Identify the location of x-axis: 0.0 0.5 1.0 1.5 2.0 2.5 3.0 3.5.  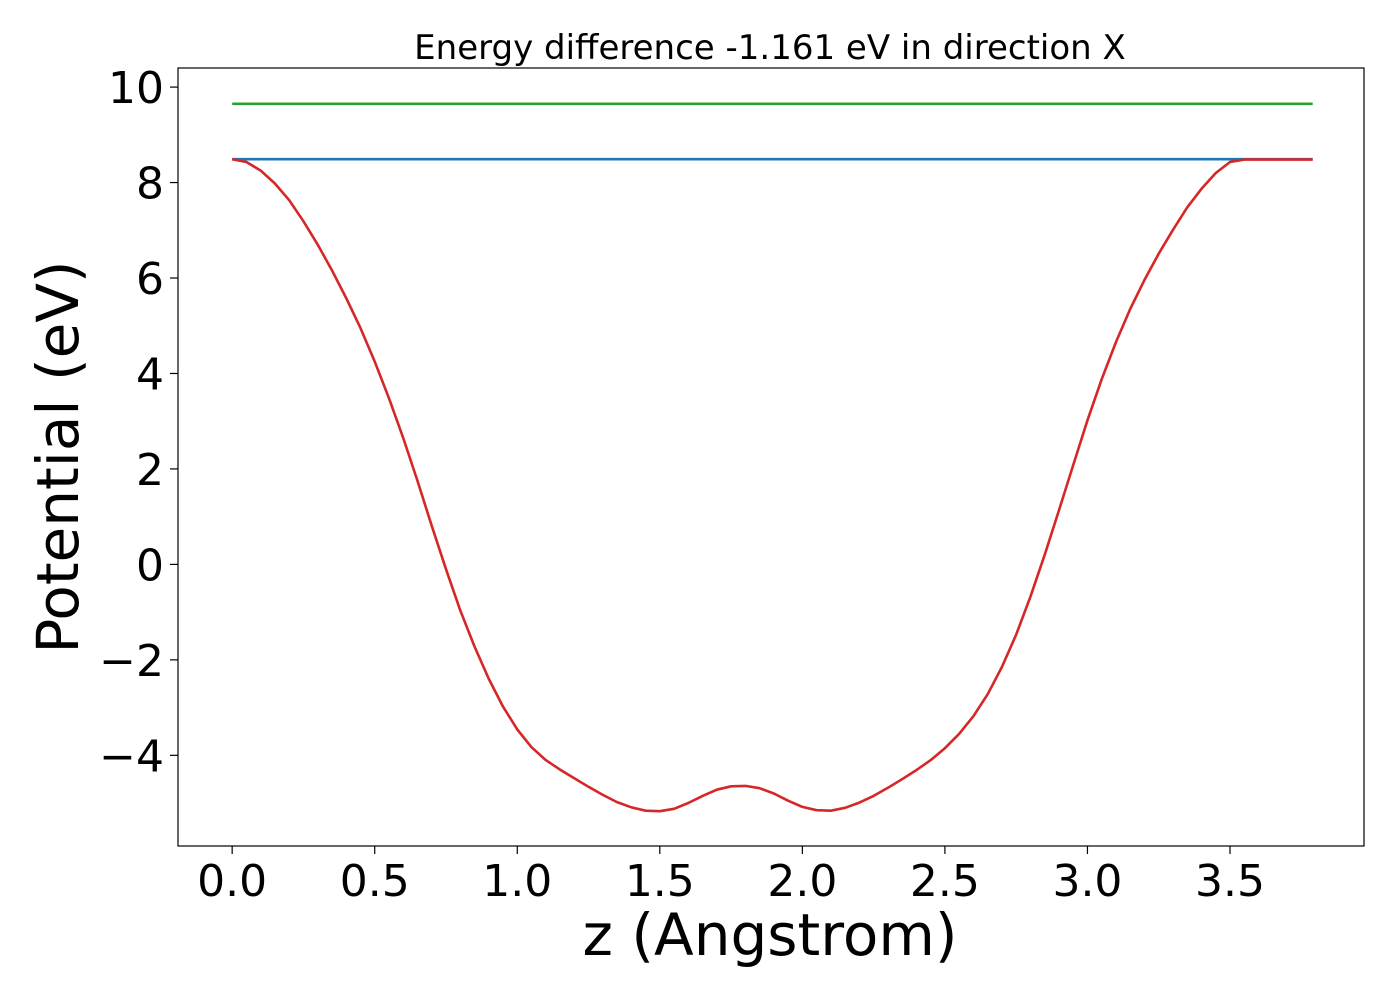
(731, 876).